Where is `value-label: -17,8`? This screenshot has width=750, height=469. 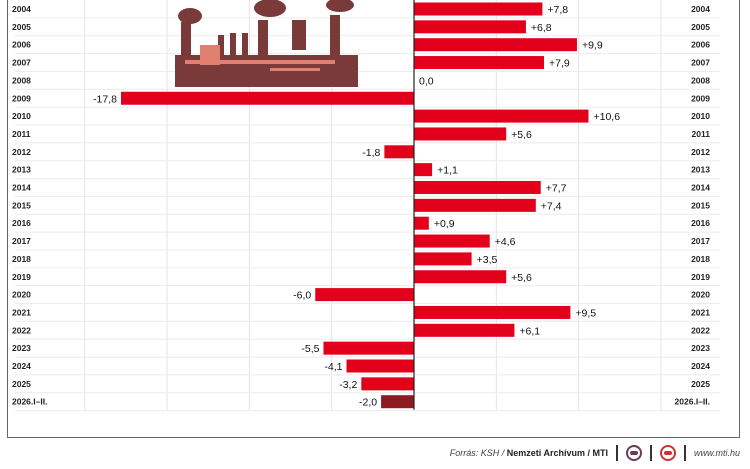
value-label: -17,8 is located at coordinates (105, 99).